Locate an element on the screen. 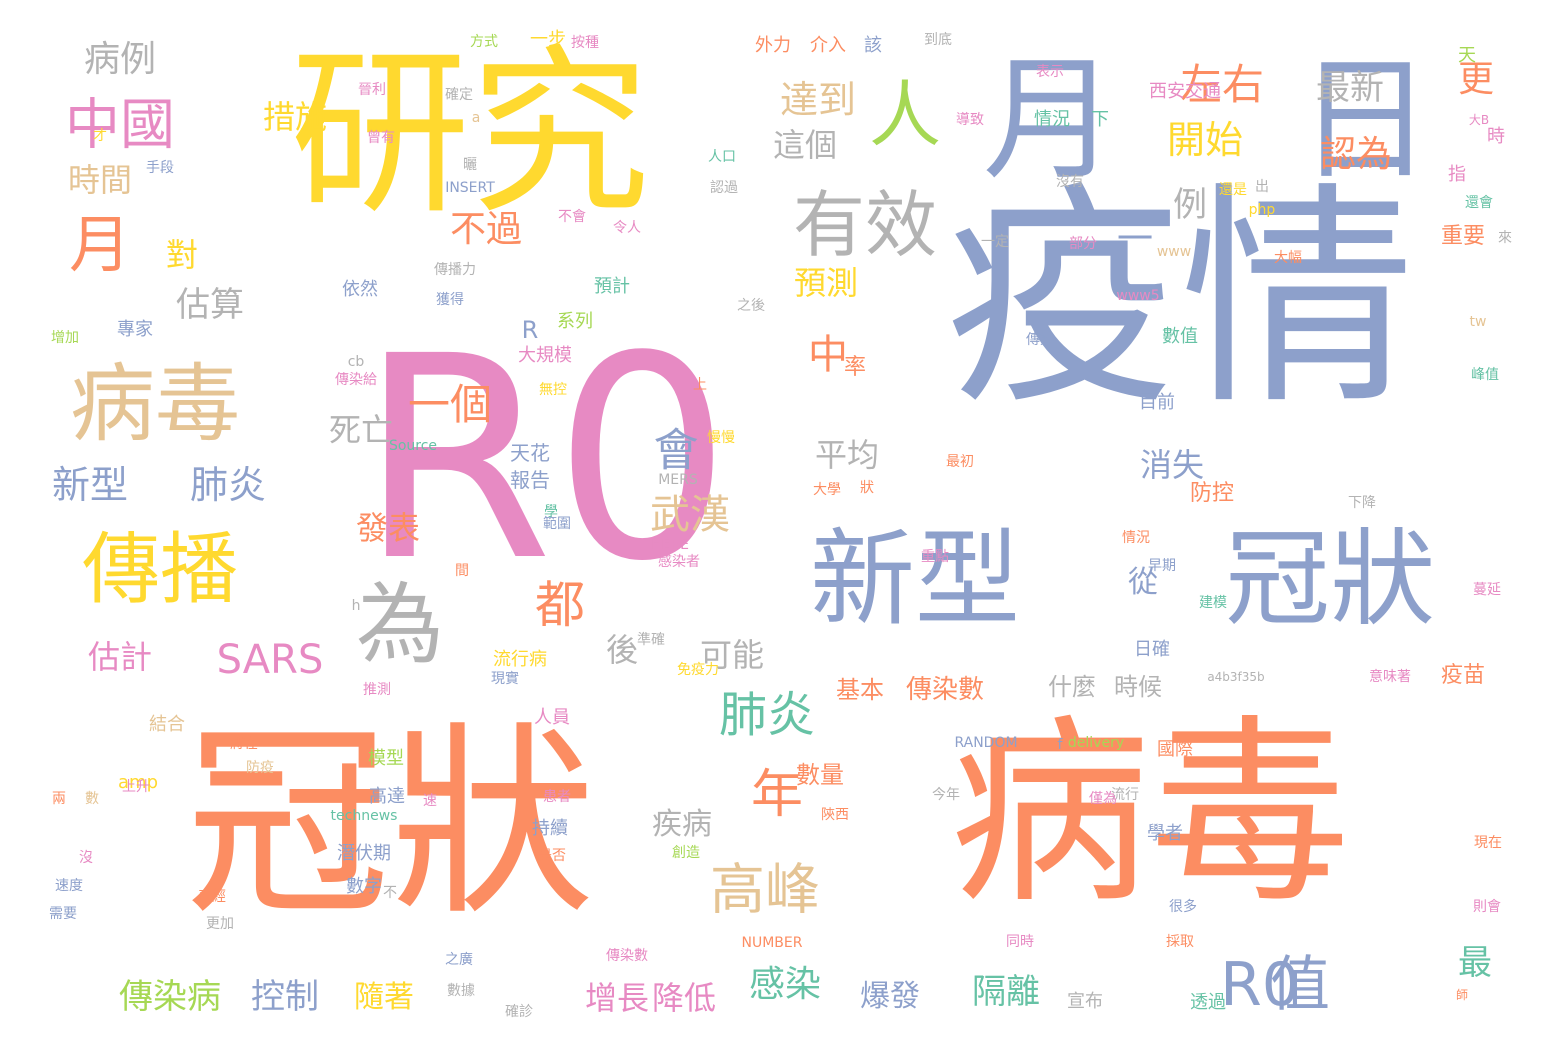 This screenshot has height=1052, width=1548. word: 沒 is located at coordinates (86, 858).